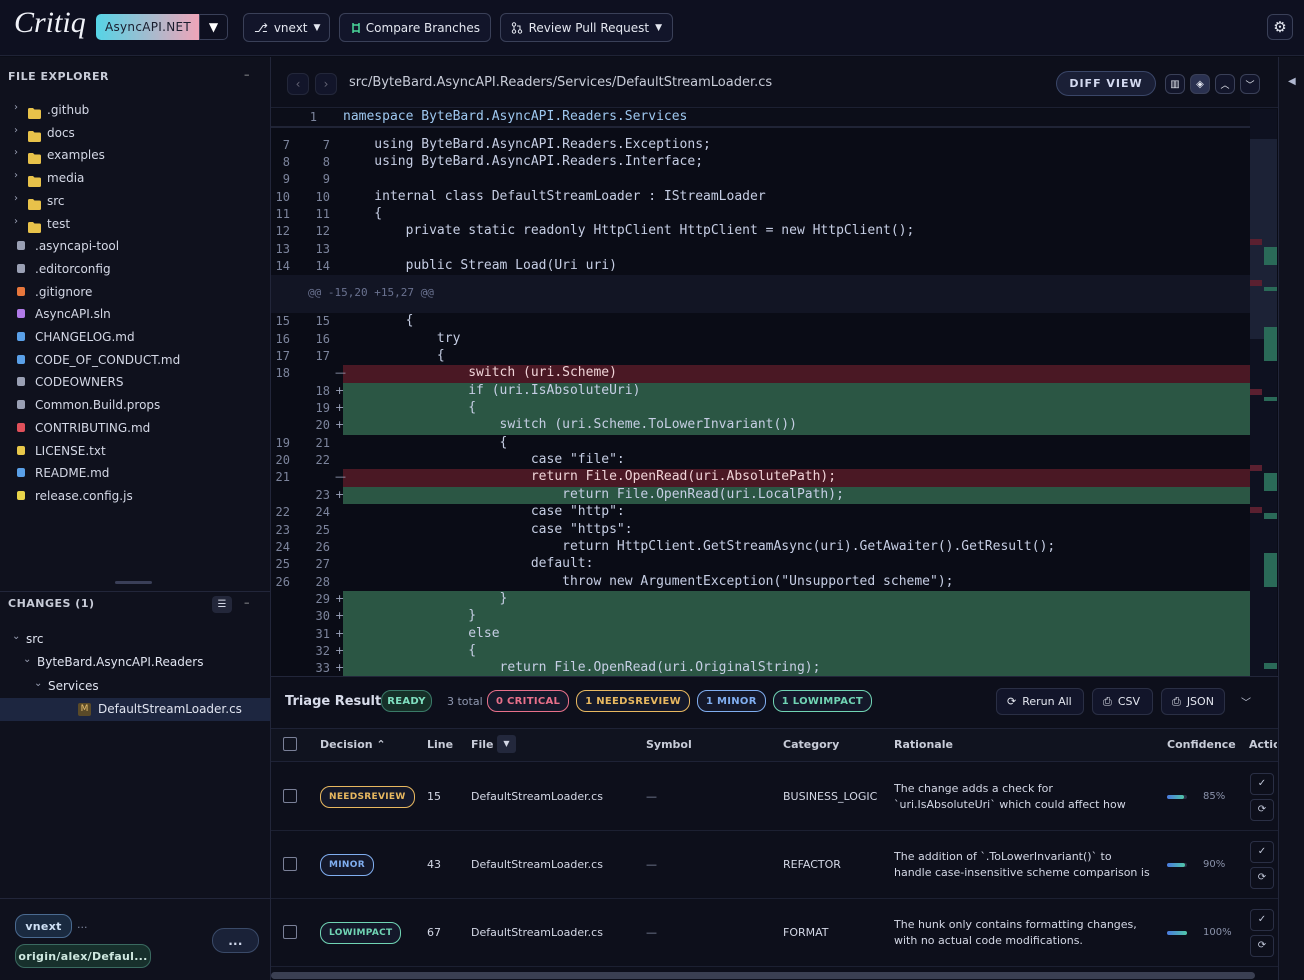  What do you see at coordinates (1106, 83) in the screenshot?
I see `diff-view-button: DIFF VIEW` at bounding box center [1106, 83].